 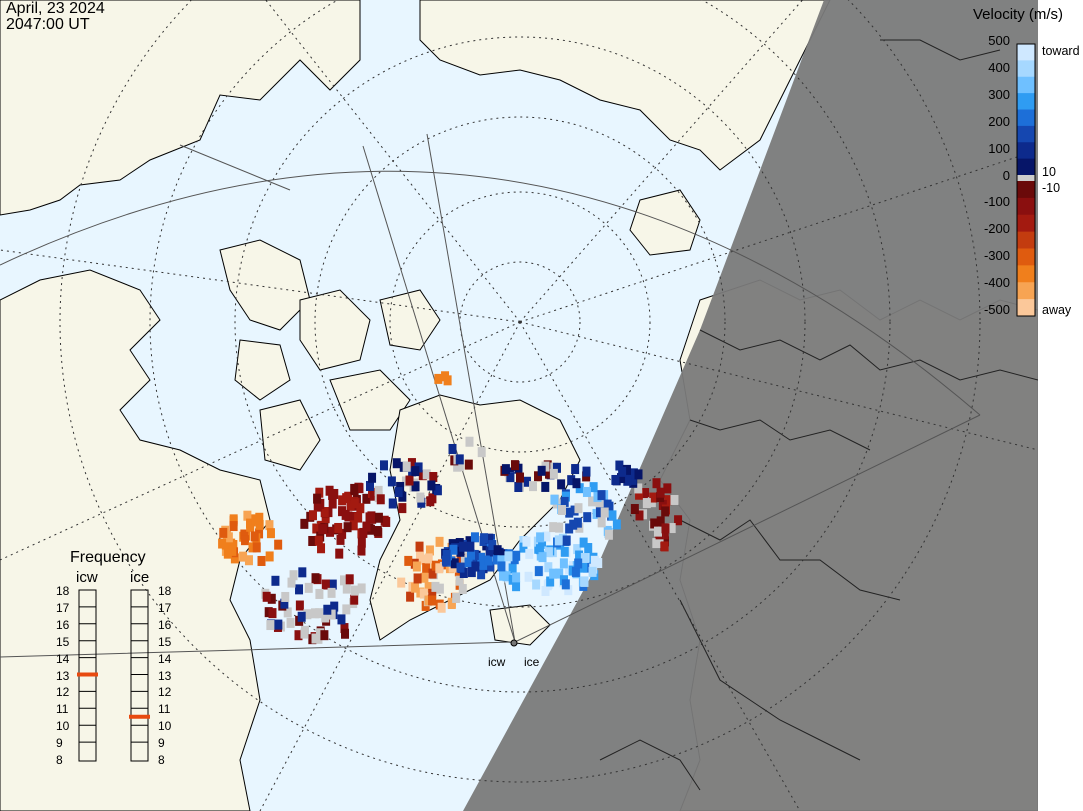 I want to click on velocity-tick-label: -200, so click(x=996, y=229).